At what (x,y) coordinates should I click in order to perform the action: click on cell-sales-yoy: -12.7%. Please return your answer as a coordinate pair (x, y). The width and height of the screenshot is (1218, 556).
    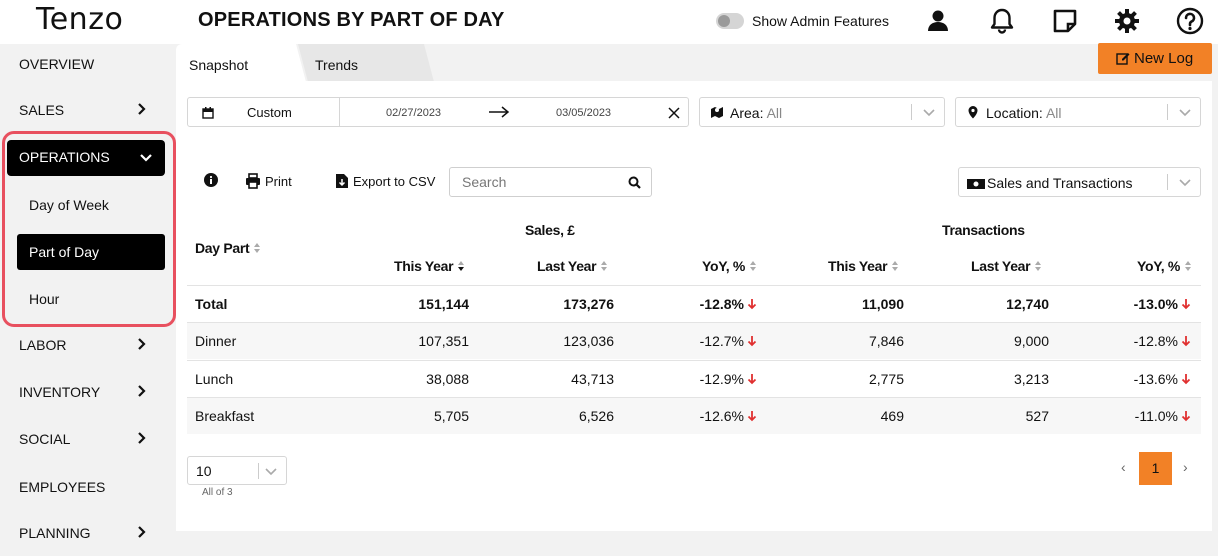
    Looking at the image, I should click on (728, 341).